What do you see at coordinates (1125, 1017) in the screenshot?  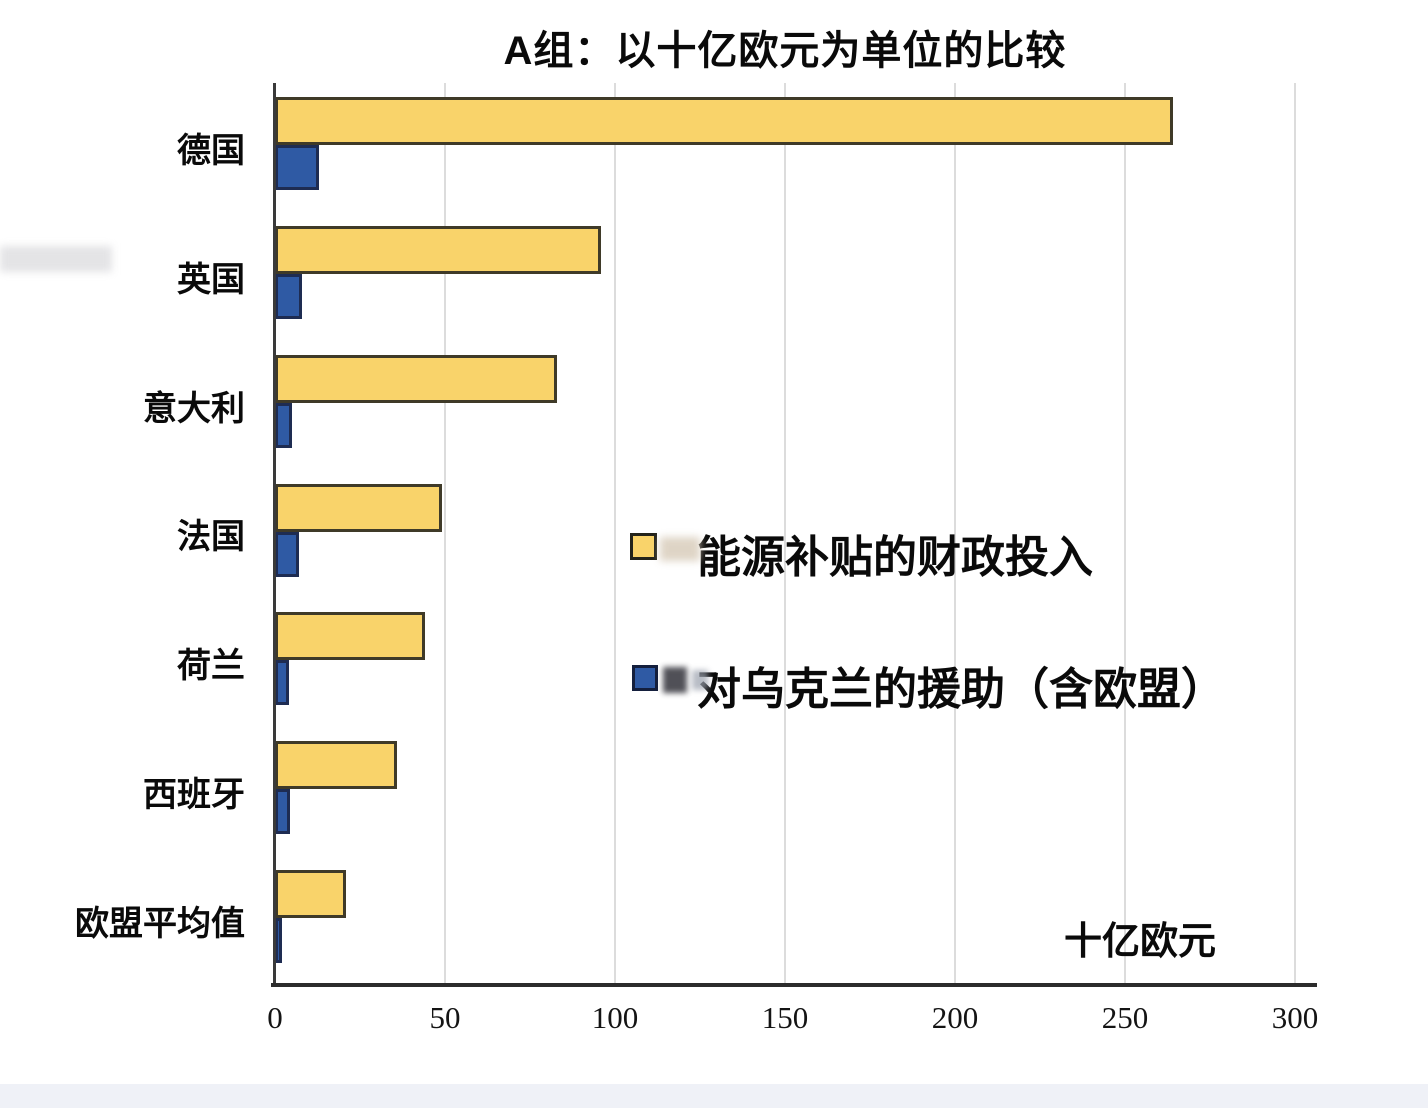 I see `x-tick-label: 250` at bounding box center [1125, 1017].